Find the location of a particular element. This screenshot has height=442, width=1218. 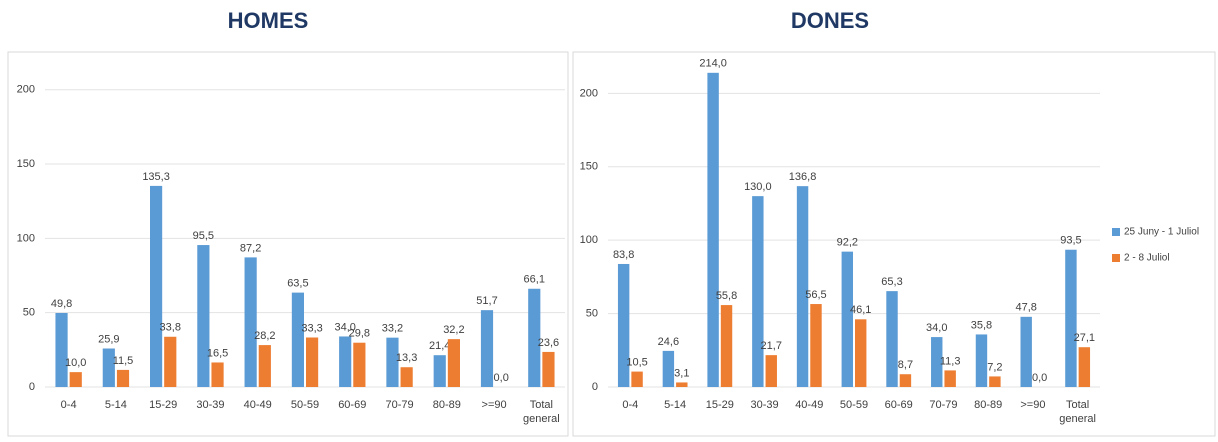

value-label: 130,0 is located at coordinates (758, 187).